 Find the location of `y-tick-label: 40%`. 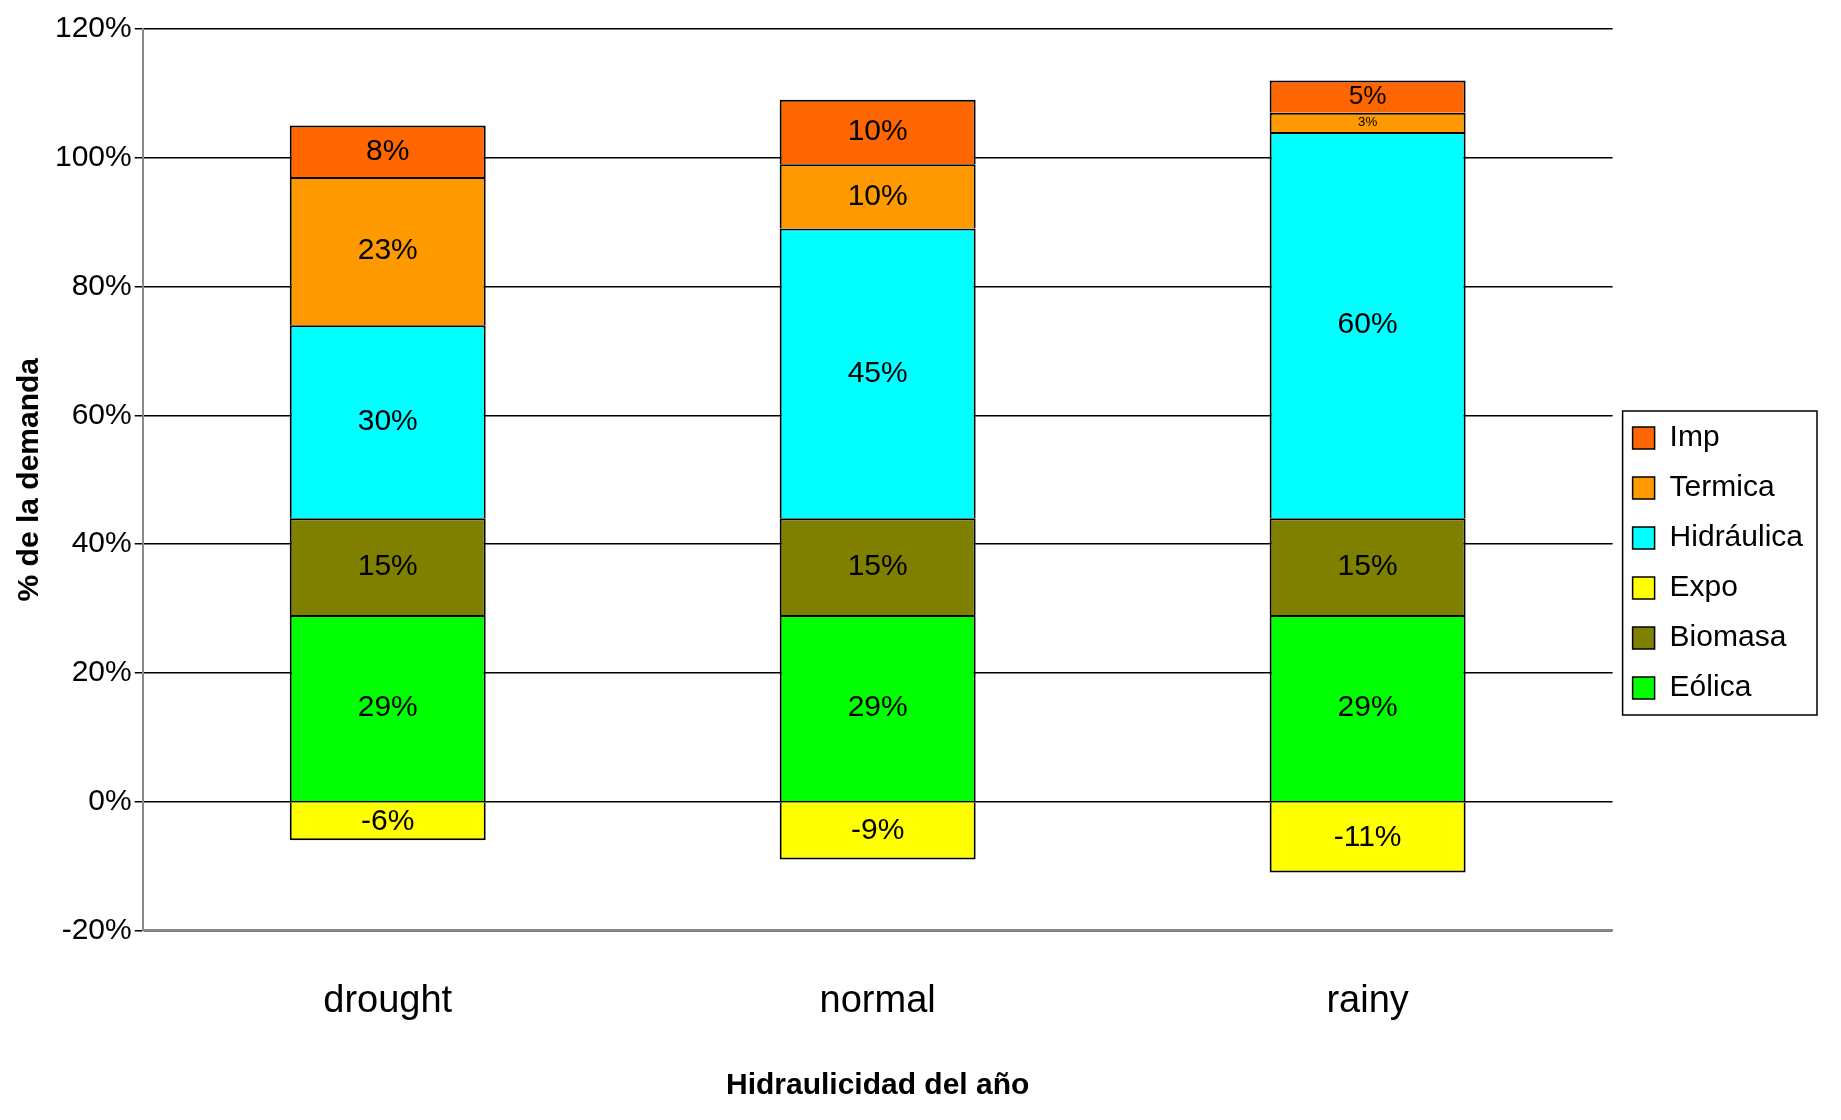

y-tick-label: 40% is located at coordinates (101, 542).